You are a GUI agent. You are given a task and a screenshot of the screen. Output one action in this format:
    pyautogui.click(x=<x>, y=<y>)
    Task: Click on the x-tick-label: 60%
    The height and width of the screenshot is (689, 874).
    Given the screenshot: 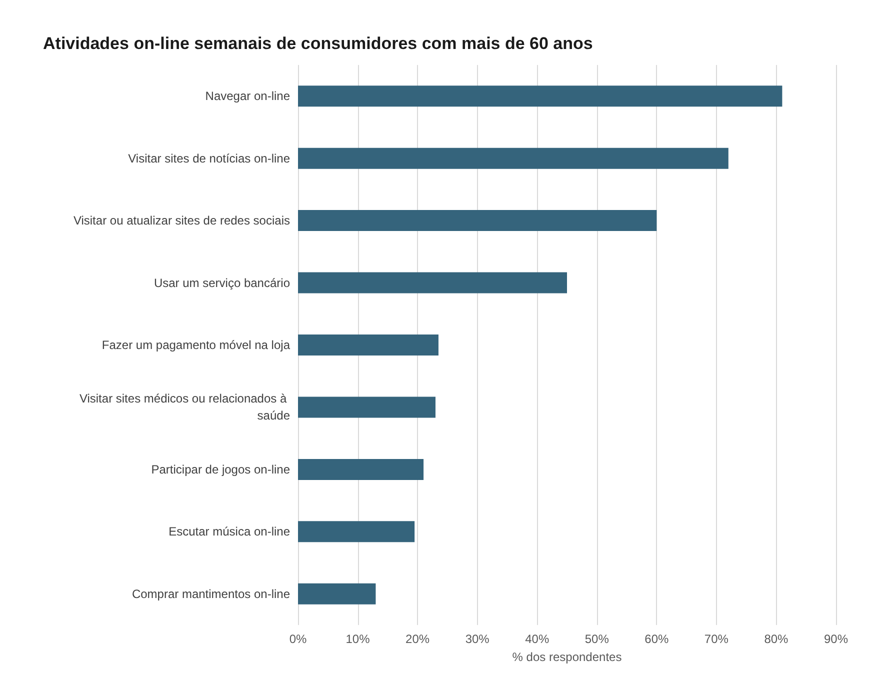 What is the action you would take?
    pyautogui.click(x=656, y=639)
    